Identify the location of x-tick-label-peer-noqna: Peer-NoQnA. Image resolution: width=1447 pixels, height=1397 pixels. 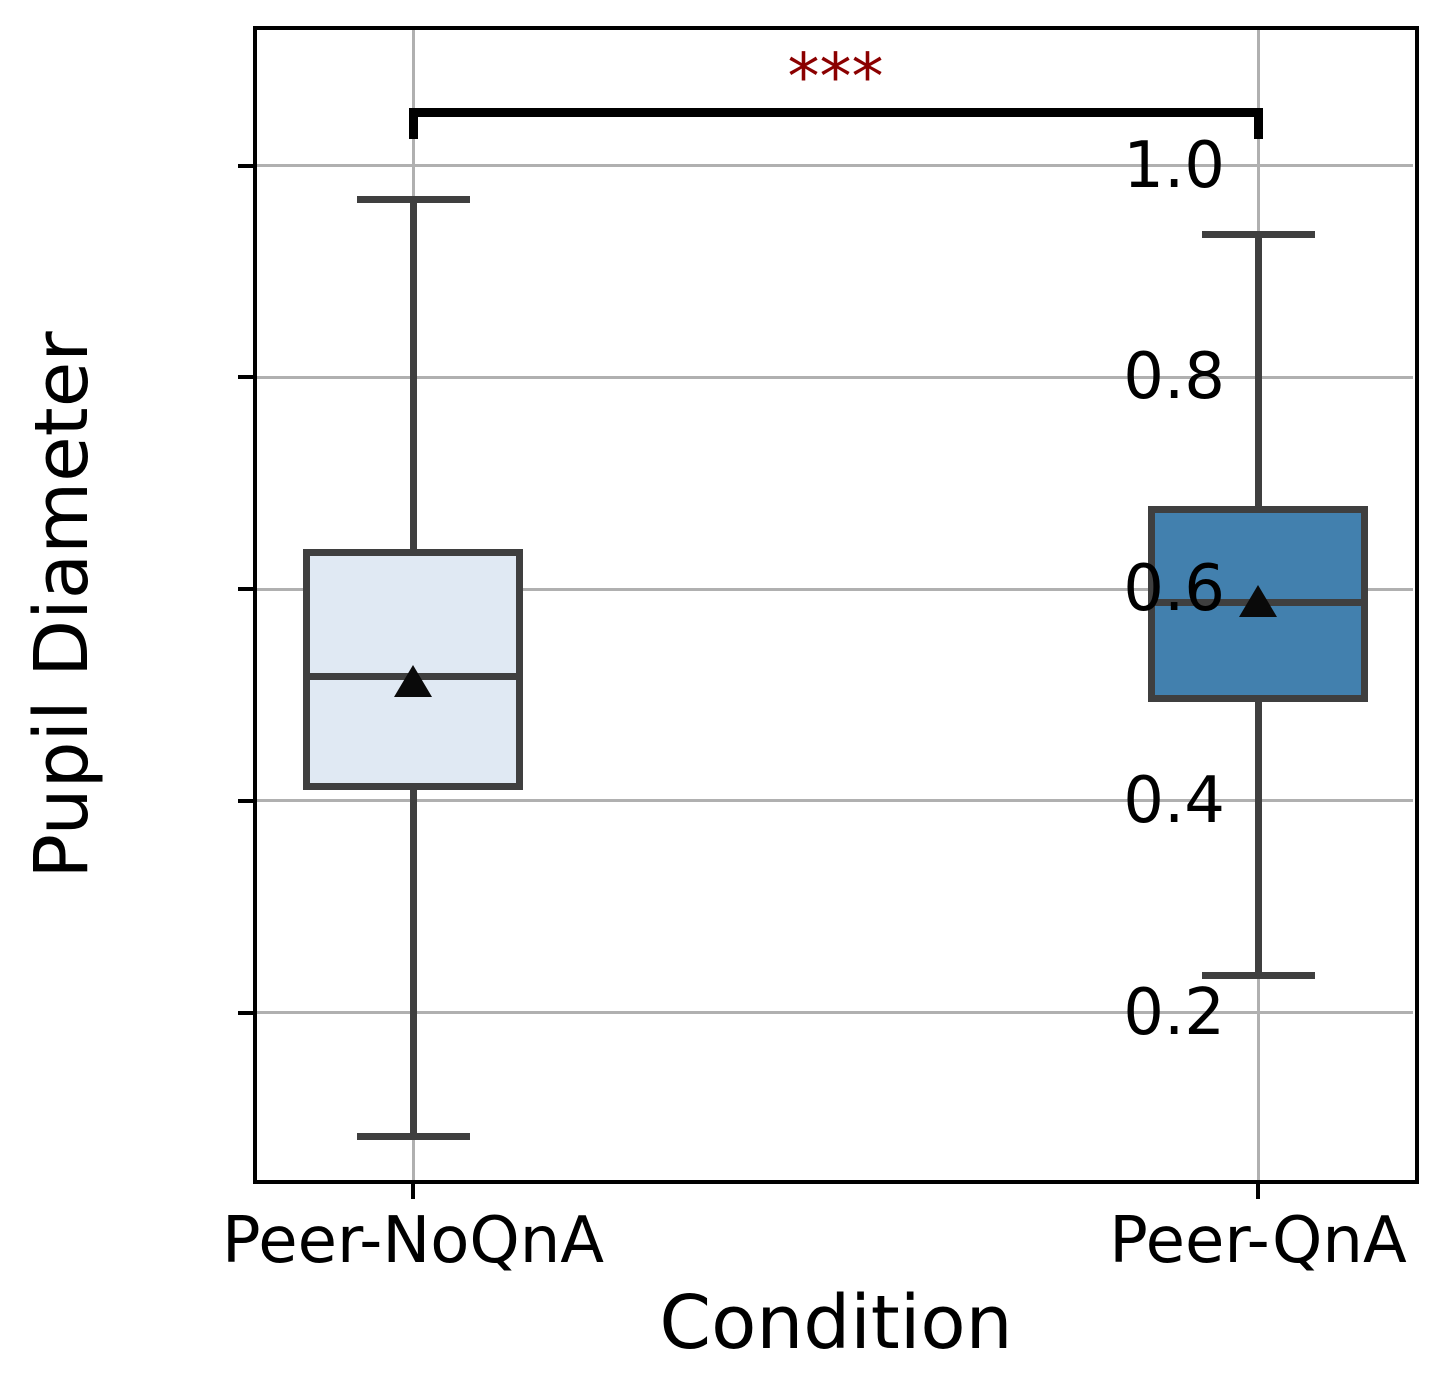
(413, 1241).